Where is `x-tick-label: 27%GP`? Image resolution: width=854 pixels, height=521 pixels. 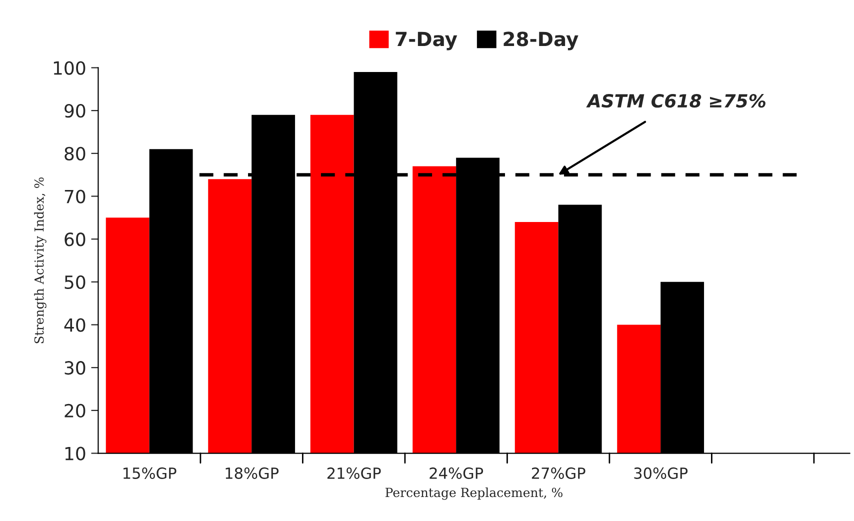
x-tick-label: 27%GP is located at coordinates (559, 473).